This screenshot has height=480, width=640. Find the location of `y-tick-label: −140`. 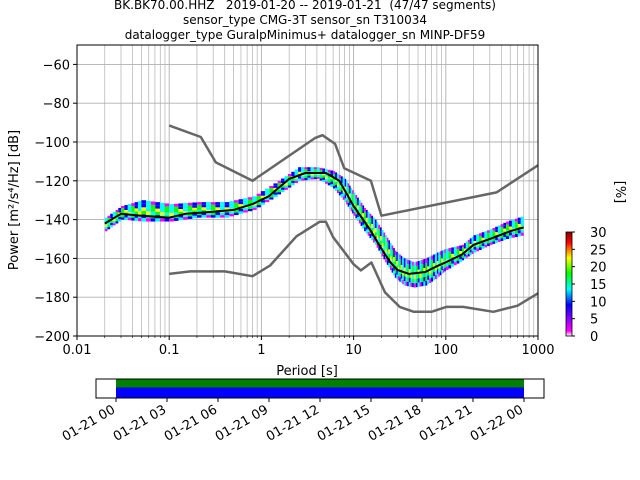

y-tick-label: −140 is located at coordinates (52, 221).